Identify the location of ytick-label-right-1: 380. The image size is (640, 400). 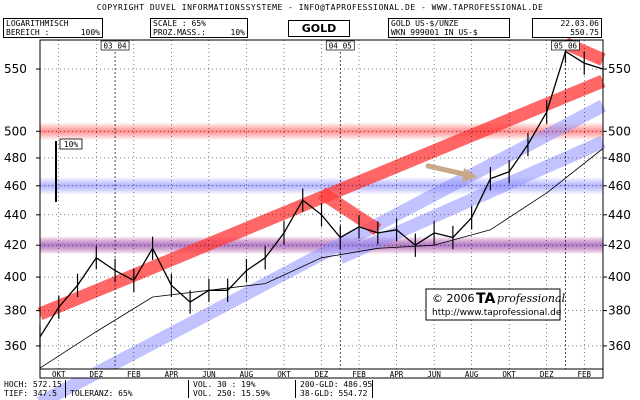
(619, 311).